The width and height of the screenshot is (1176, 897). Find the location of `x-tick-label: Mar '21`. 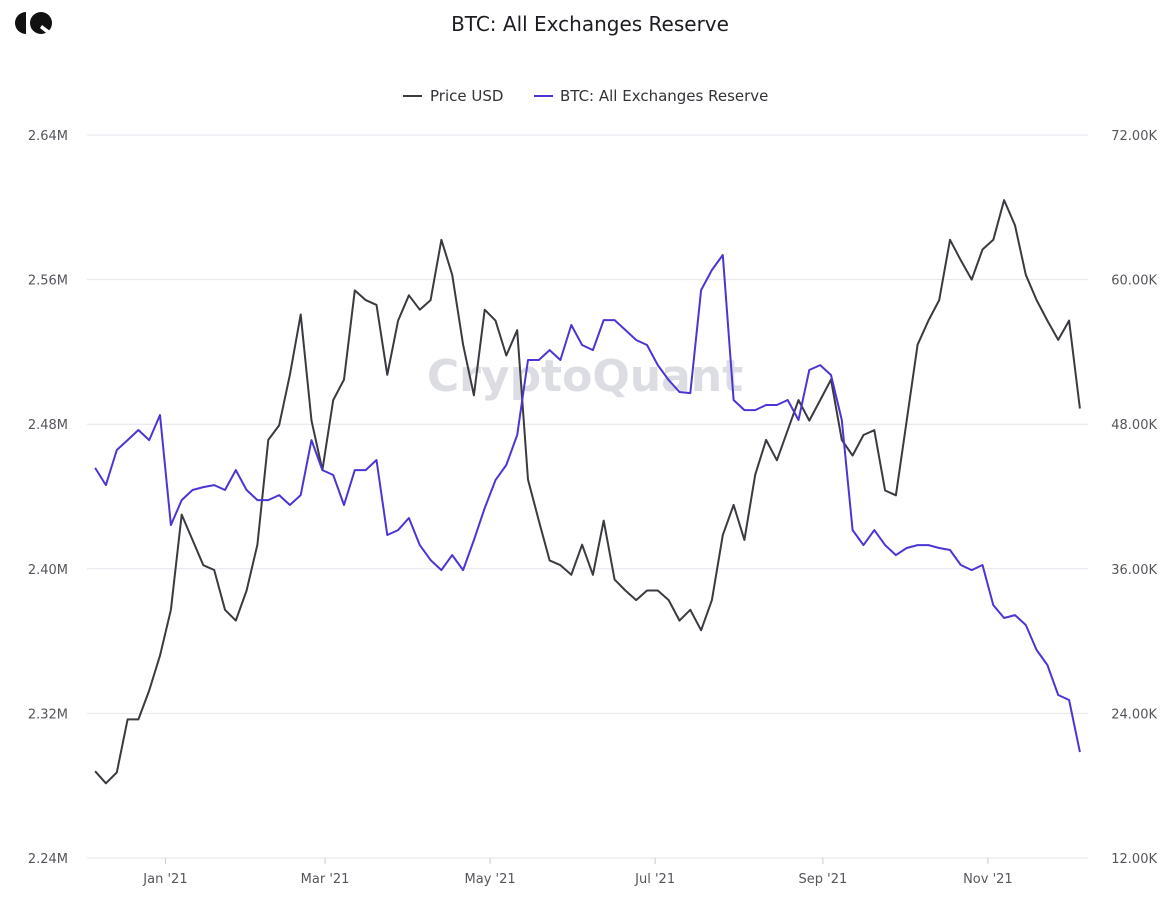

x-tick-label: Mar '21 is located at coordinates (325, 879).